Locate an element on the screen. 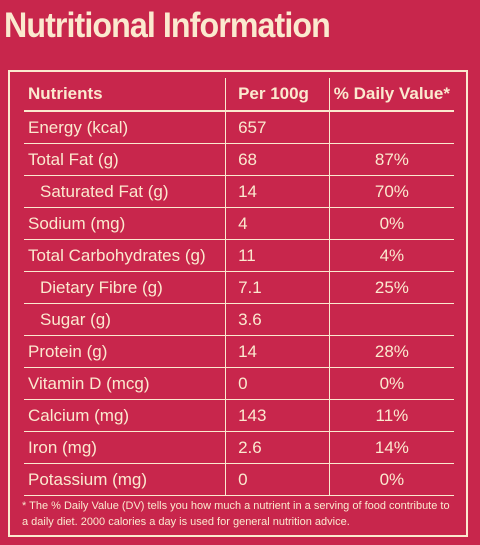 The height and width of the screenshot is (545, 480). table-row: Total Carbohydrates (g) 11 4% is located at coordinates (239, 255).